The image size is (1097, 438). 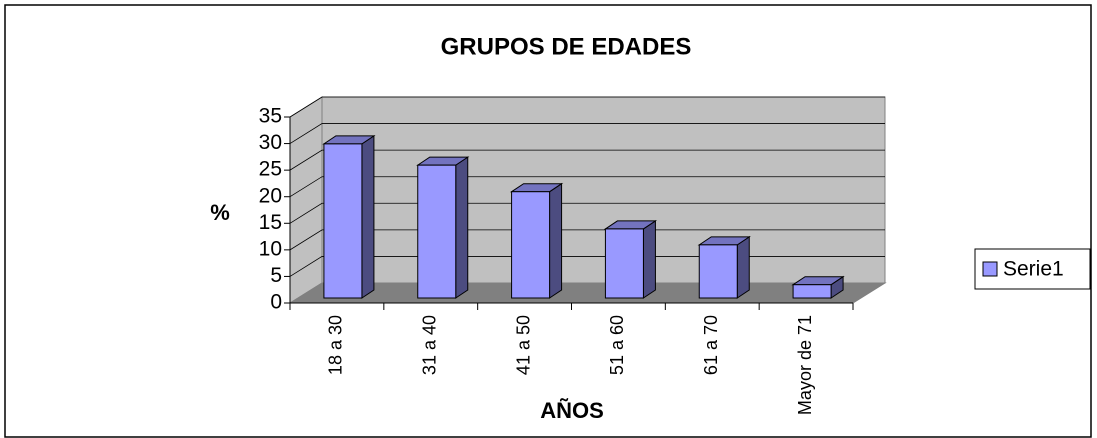 I want to click on legend-label: Serie1, so click(x=1033, y=269).